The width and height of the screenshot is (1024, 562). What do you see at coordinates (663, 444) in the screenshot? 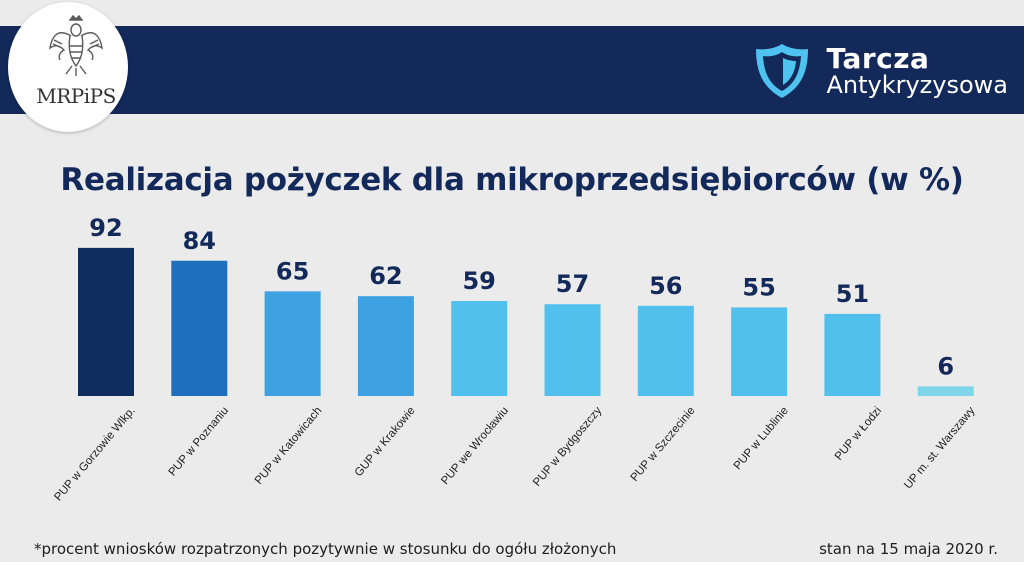
I see `category-label-7: PUP w Szczecinie` at bounding box center [663, 444].